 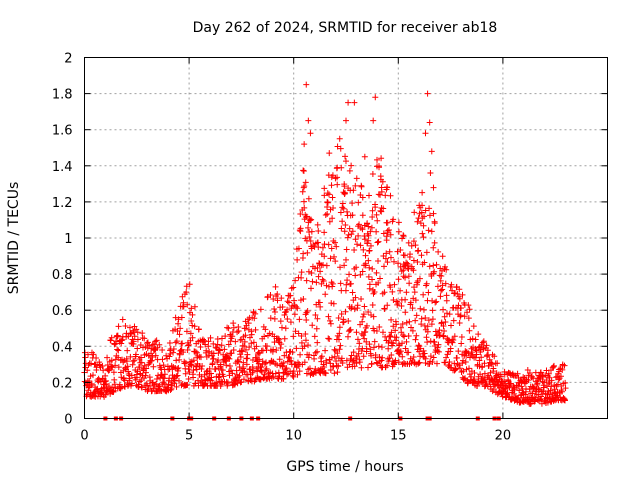 What do you see at coordinates (68, 420) in the screenshot?
I see `y-tick-label: 0` at bounding box center [68, 420].